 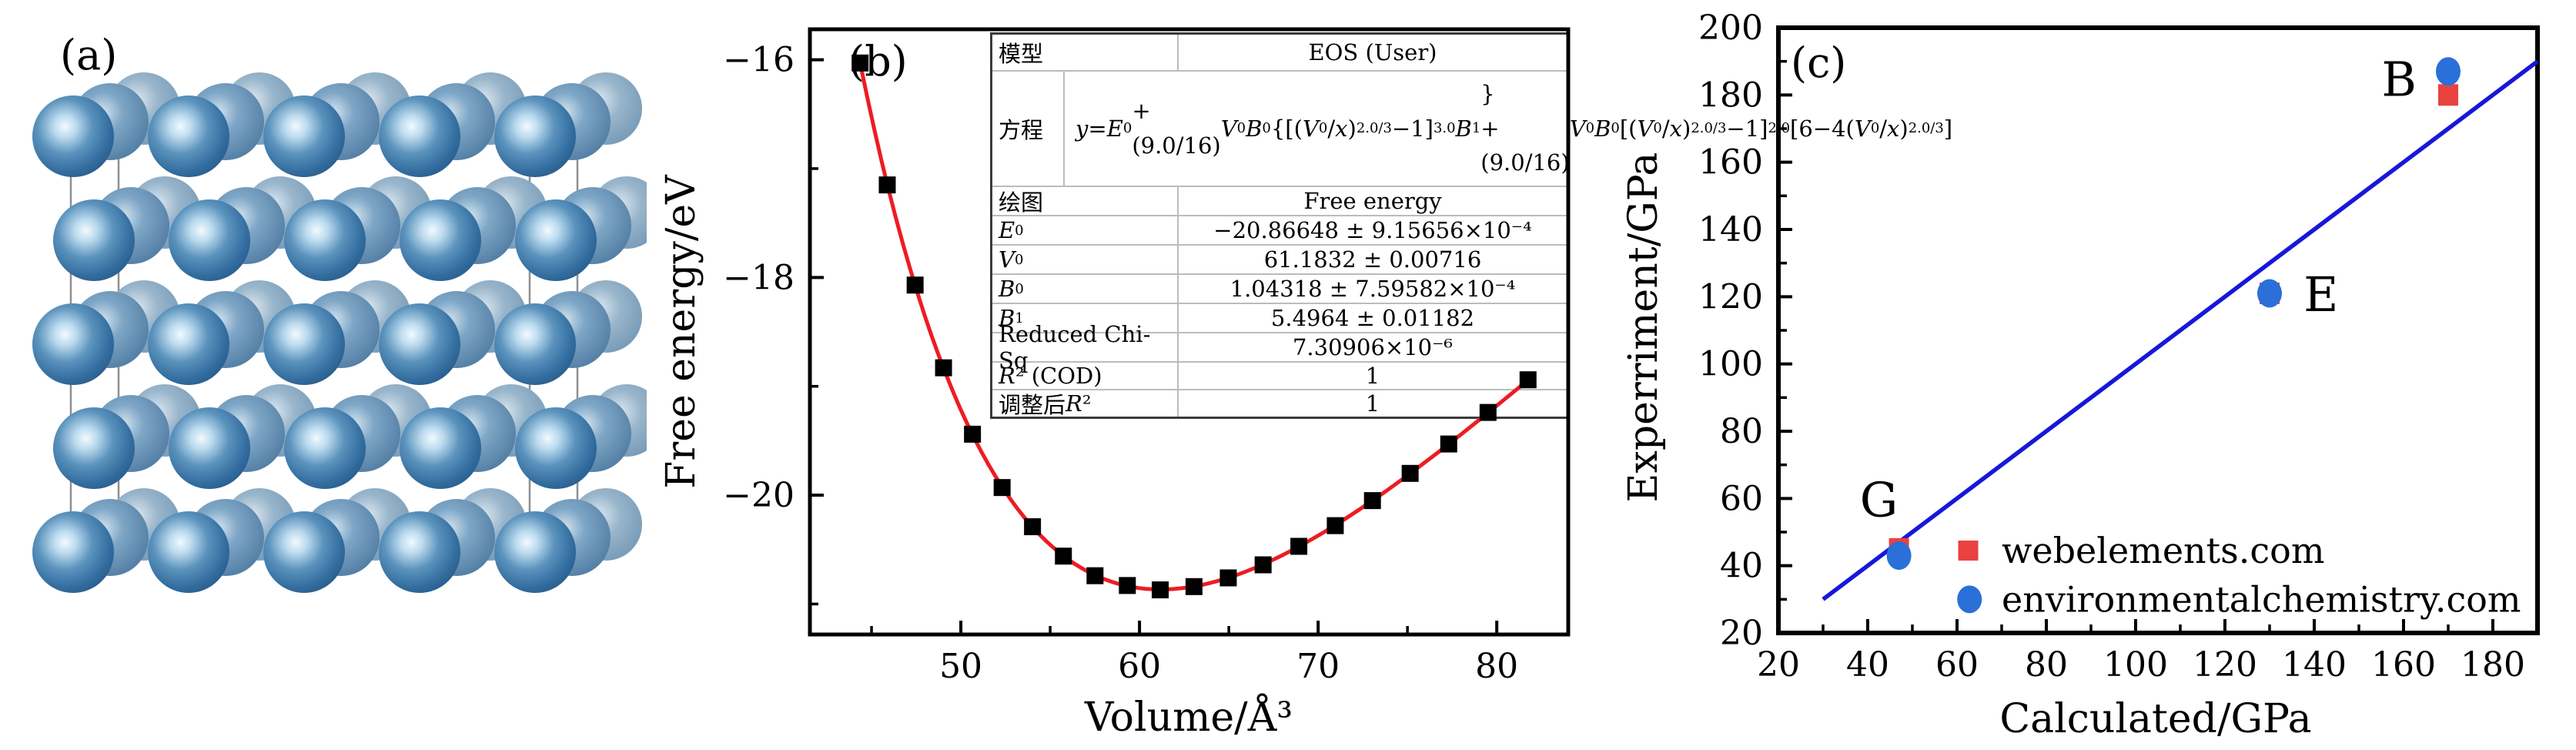 I want to click on table-row: 模型 EOS (User), so click(x=1280, y=52).